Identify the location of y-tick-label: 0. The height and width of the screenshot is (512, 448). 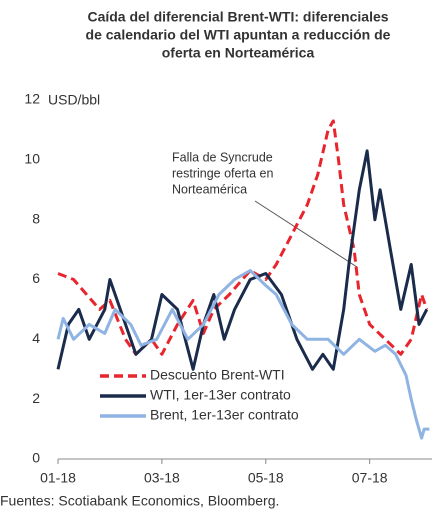
(36, 458).